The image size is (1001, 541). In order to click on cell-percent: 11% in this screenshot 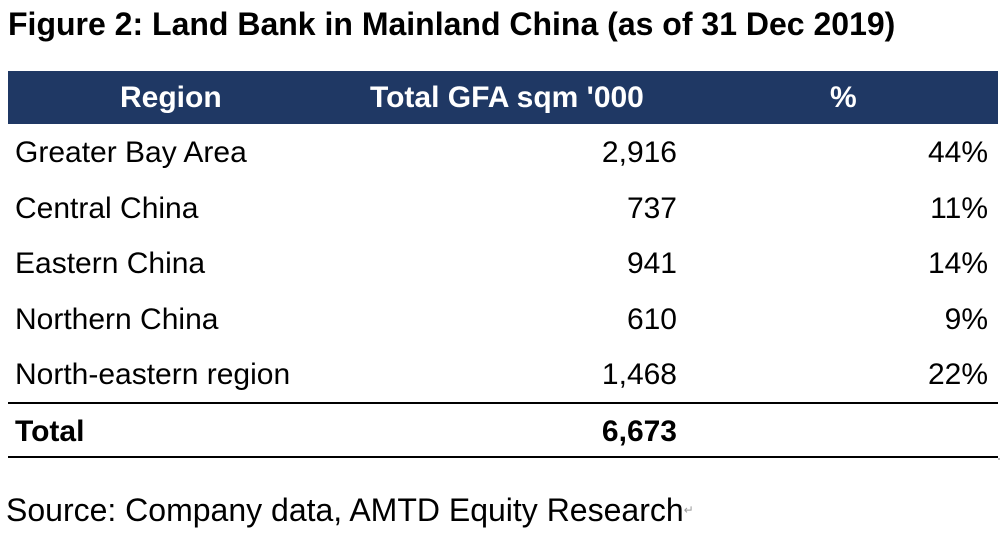, I will do `click(959, 208)`.